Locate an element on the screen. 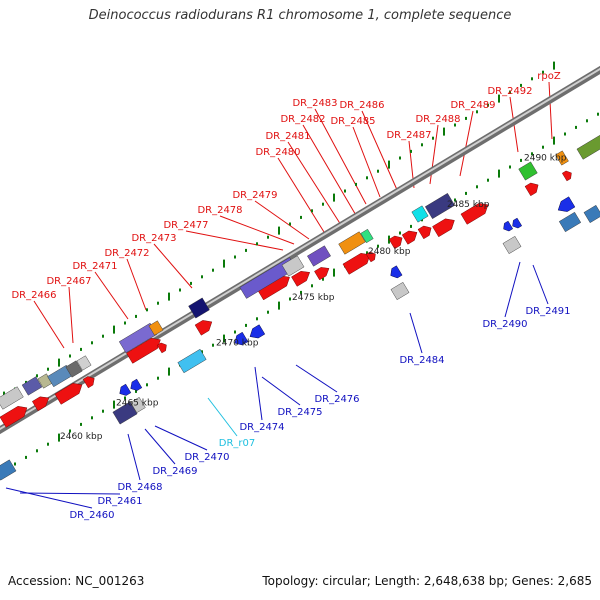  gene-label: DR_2474 is located at coordinates (261, 427).